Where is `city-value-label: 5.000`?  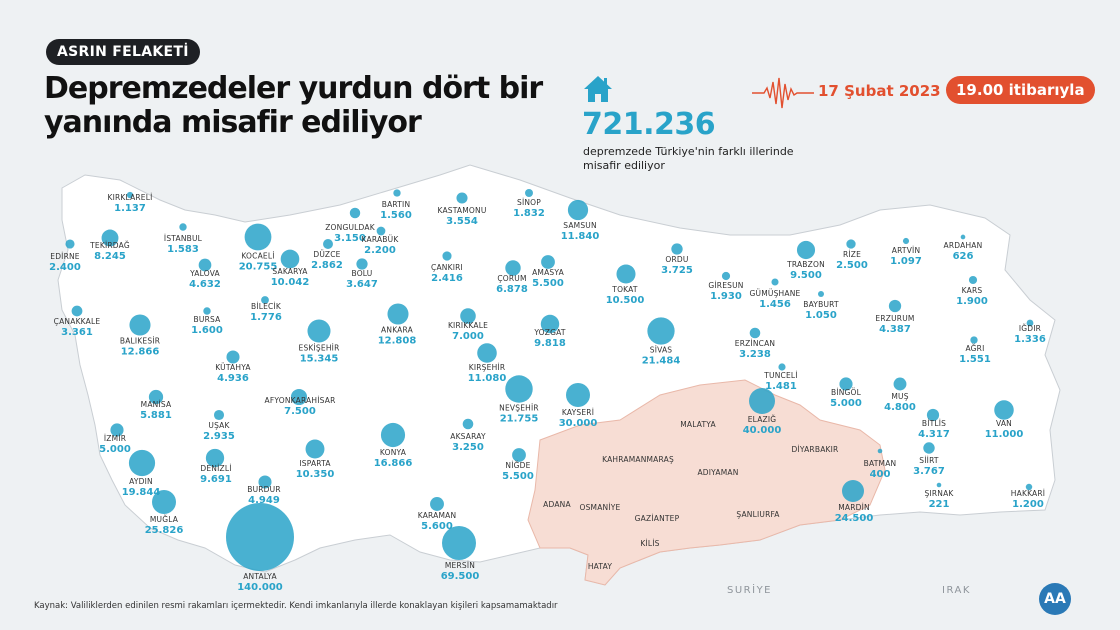
city-value-label: 5.000 is located at coordinates (115, 449).